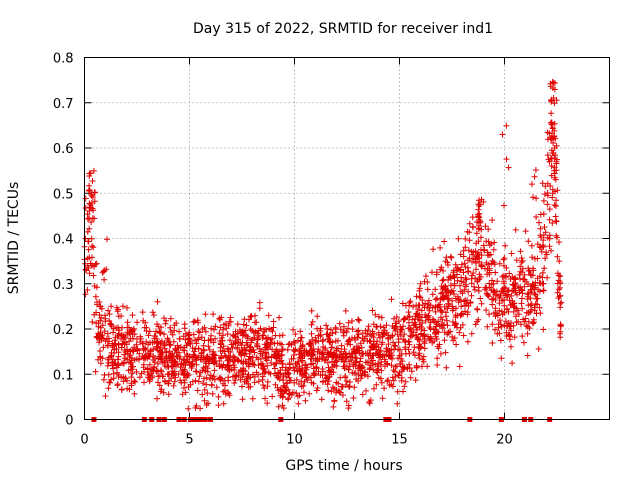 This screenshot has height=480, width=640. I want to click on y-tick-label: 0.8, so click(63, 59).